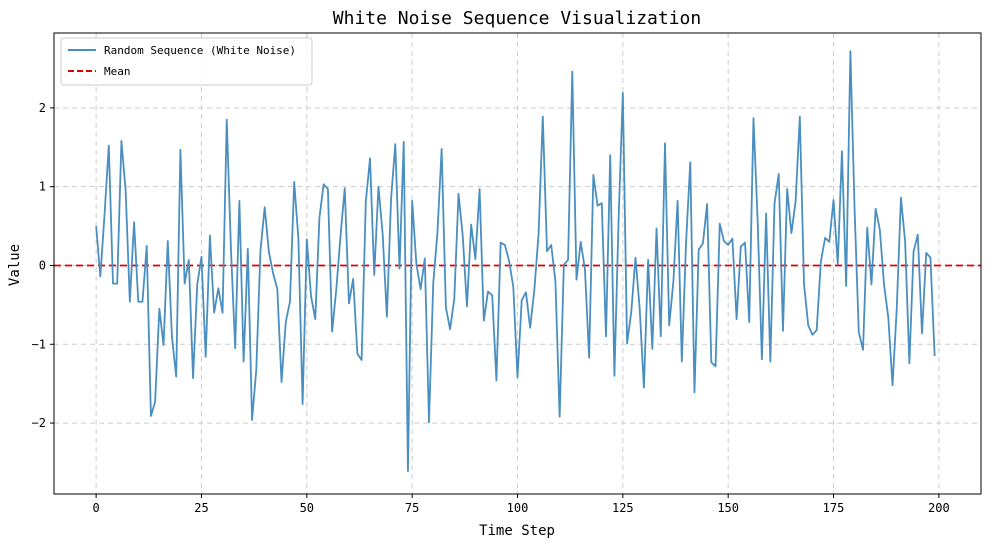  What do you see at coordinates (96, 508) in the screenshot?
I see `x-tick-label: 0` at bounding box center [96, 508].